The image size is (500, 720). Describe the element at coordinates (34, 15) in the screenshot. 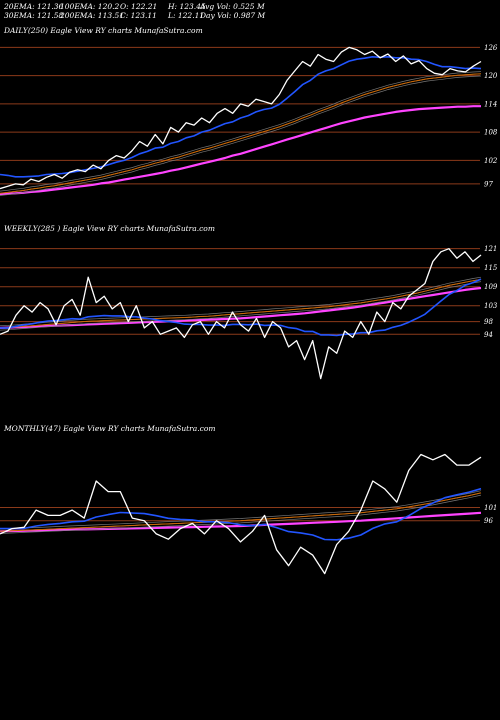

I see `header-30ema: 30EMA: 121.58` at that location.